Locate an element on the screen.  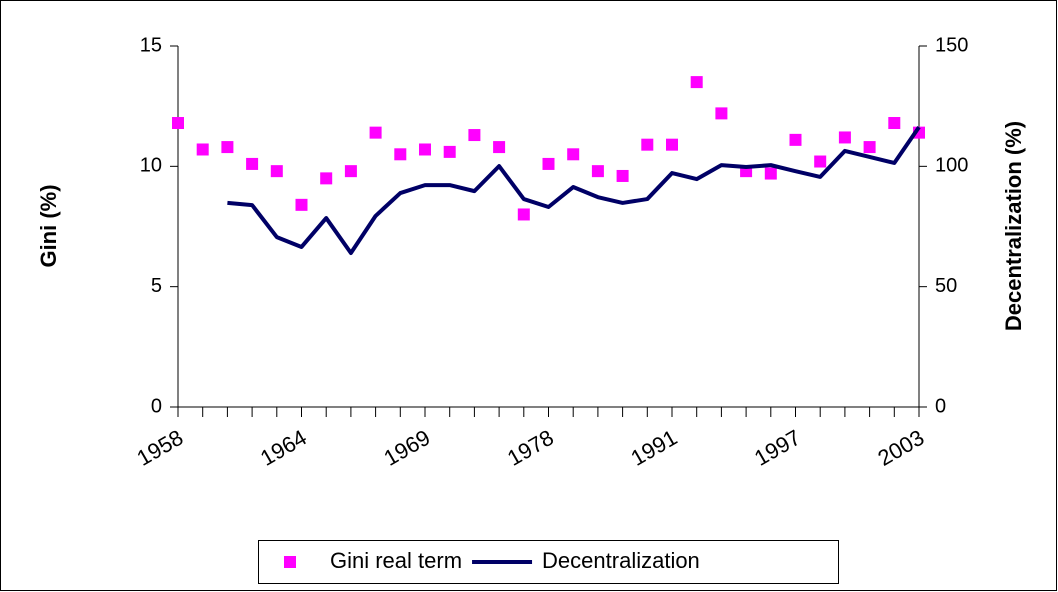
y-axis-title: Gini (%) is located at coordinates (48, 225).